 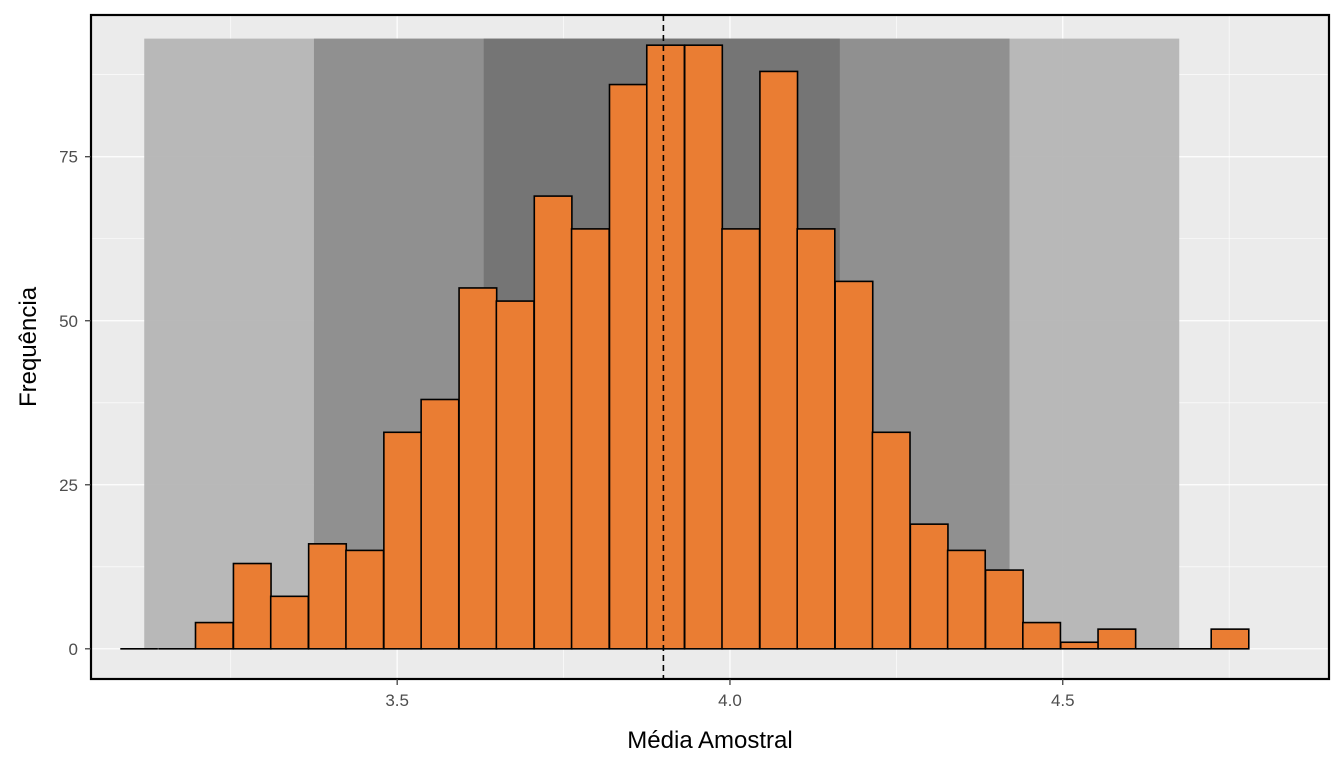 I want to click on y-tick-label: 0, so click(x=73, y=649).